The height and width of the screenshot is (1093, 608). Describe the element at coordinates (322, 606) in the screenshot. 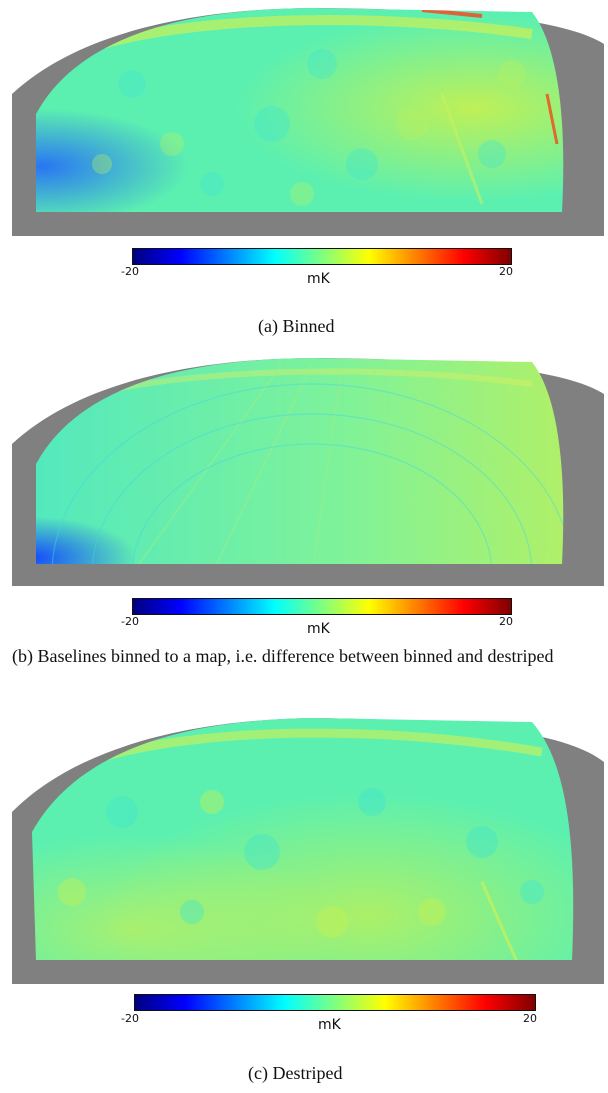

I see `colorbar-b` at that location.